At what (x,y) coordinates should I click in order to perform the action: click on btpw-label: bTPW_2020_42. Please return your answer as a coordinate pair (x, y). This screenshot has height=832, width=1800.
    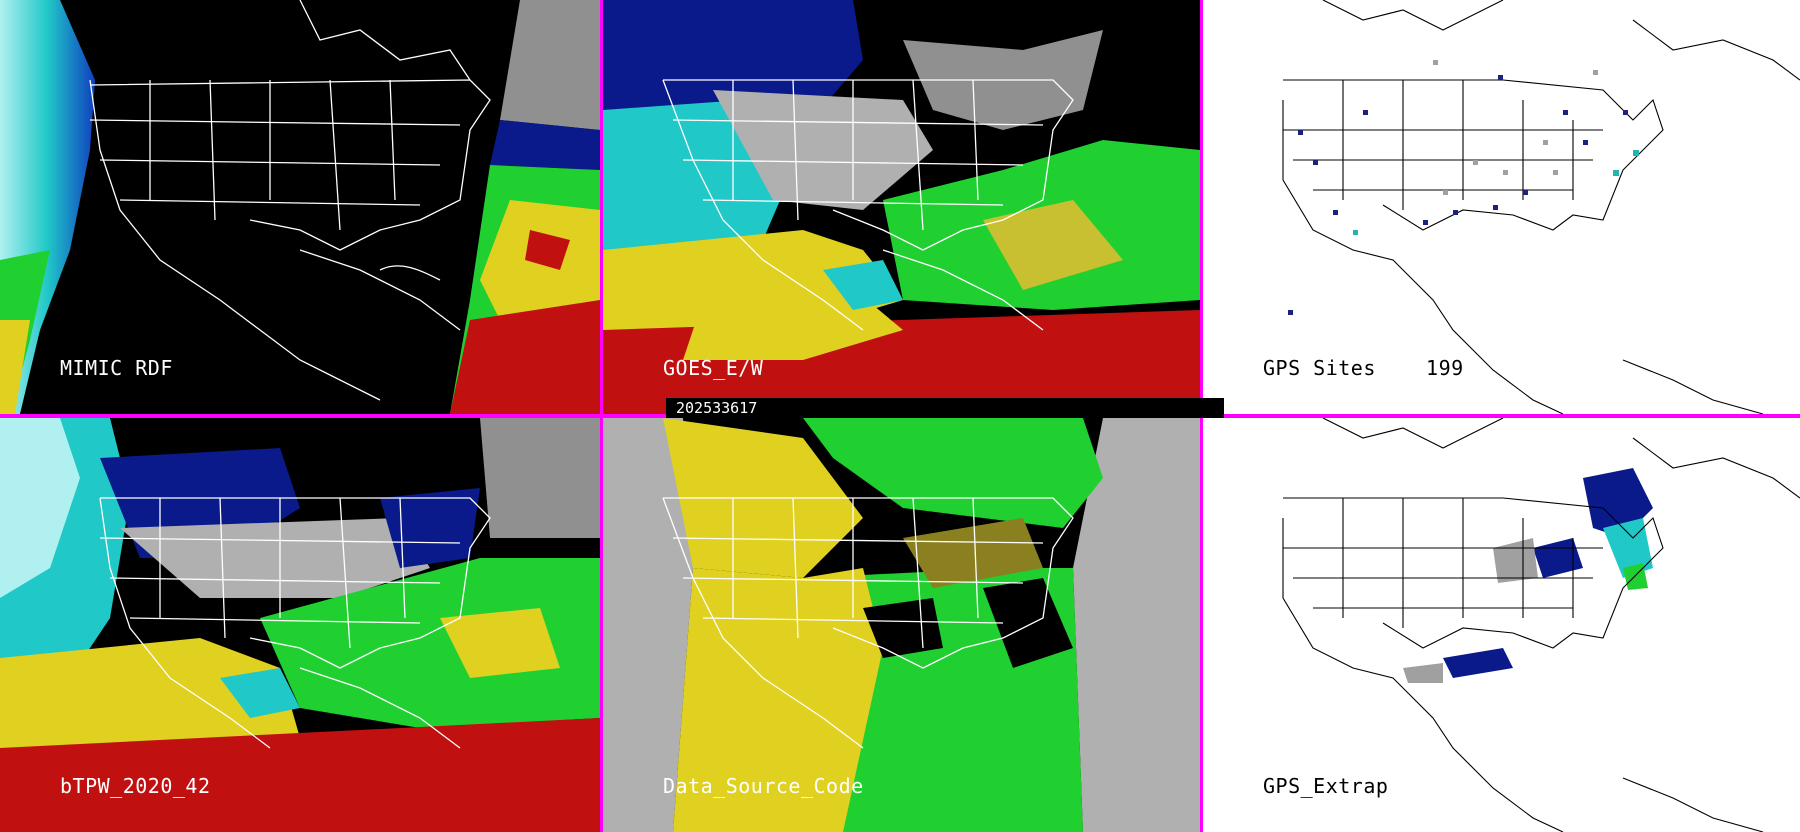
    Looking at the image, I should click on (135, 786).